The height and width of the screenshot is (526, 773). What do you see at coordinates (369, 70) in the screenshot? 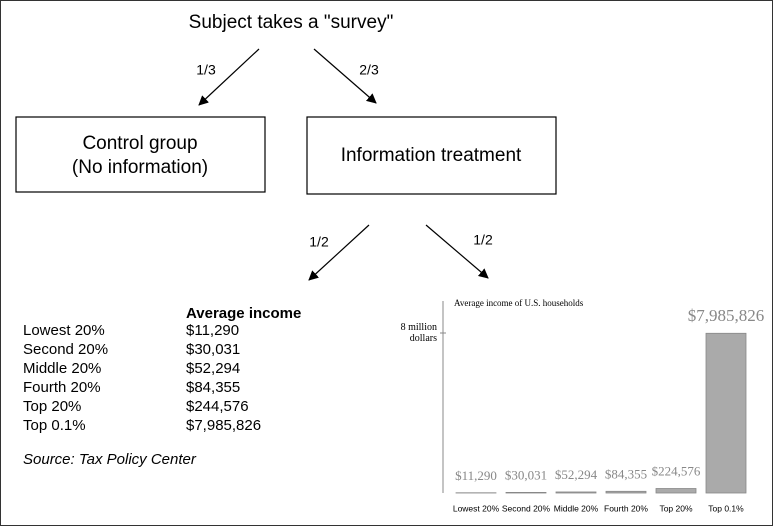
I see `edge-label: 2/3` at bounding box center [369, 70].